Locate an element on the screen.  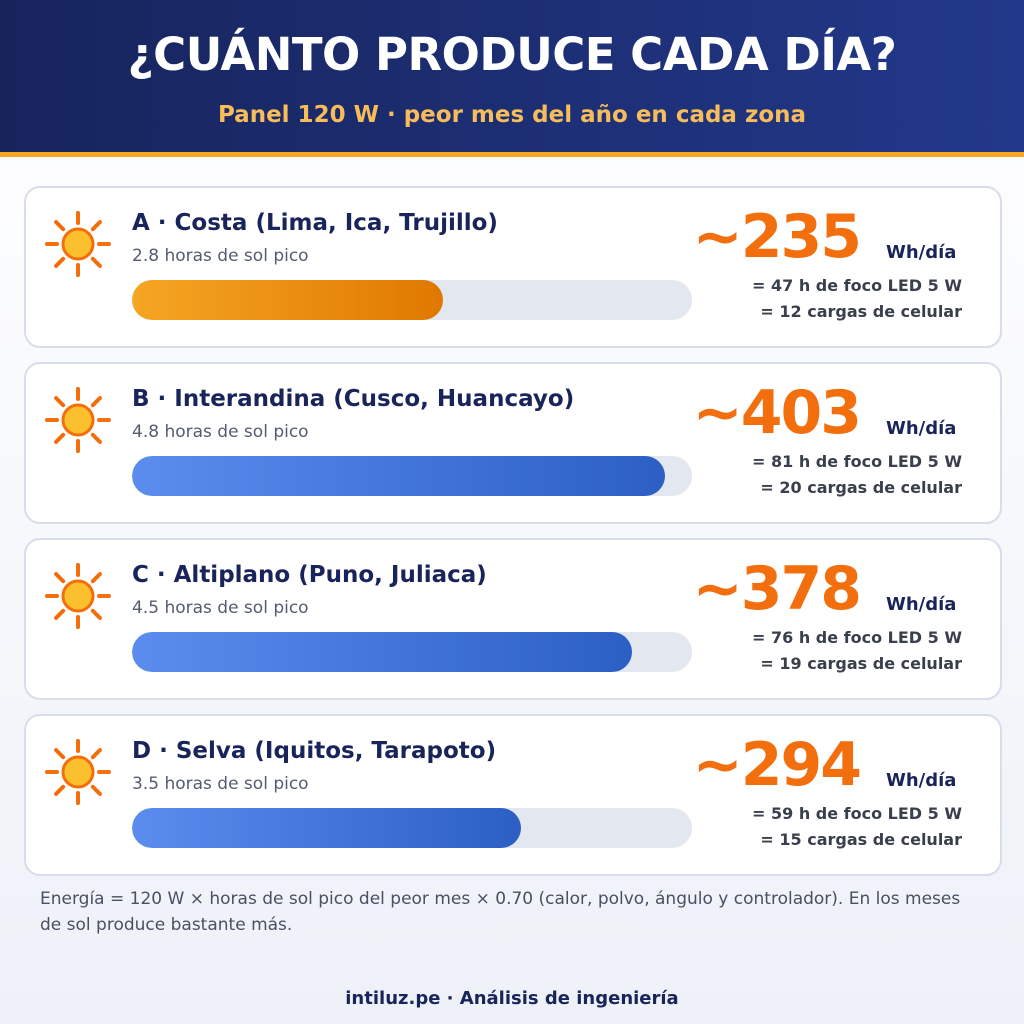
zone-label: C · Altiplano (Puno, Juliaca) is located at coordinates (309, 575).